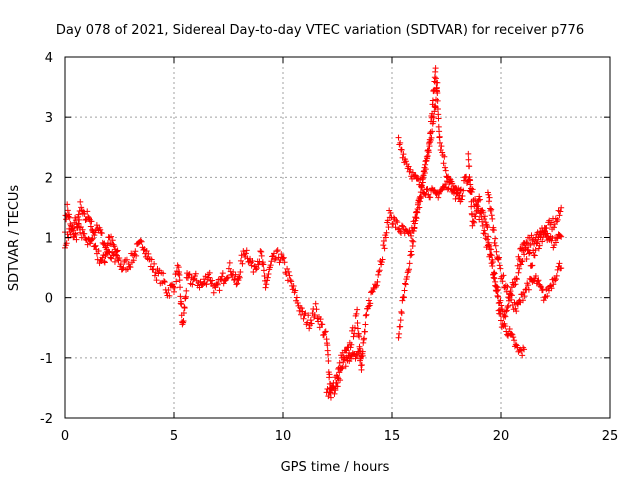 Image resolution: width=640 pixels, height=480 pixels. Describe the element at coordinates (49, 178) in the screenshot. I see `y-tick-label: 2` at that location.